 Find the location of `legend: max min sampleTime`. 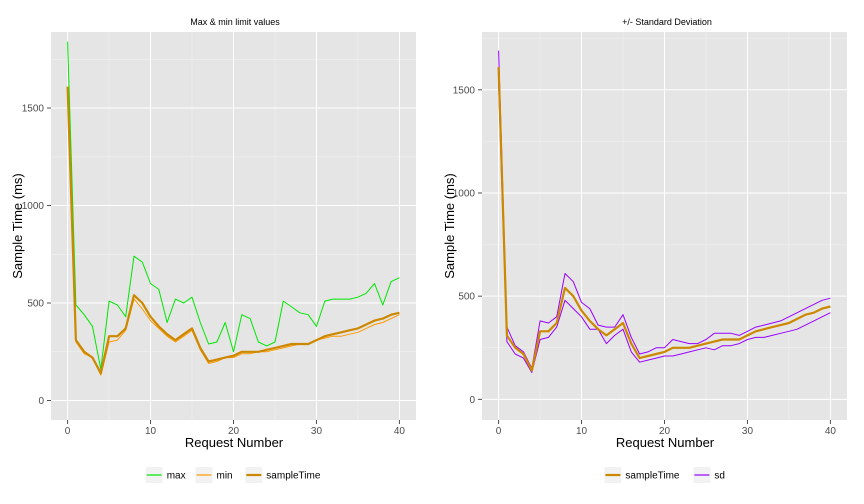

legend: max min sampleTime is located at coordinates (233, 475).